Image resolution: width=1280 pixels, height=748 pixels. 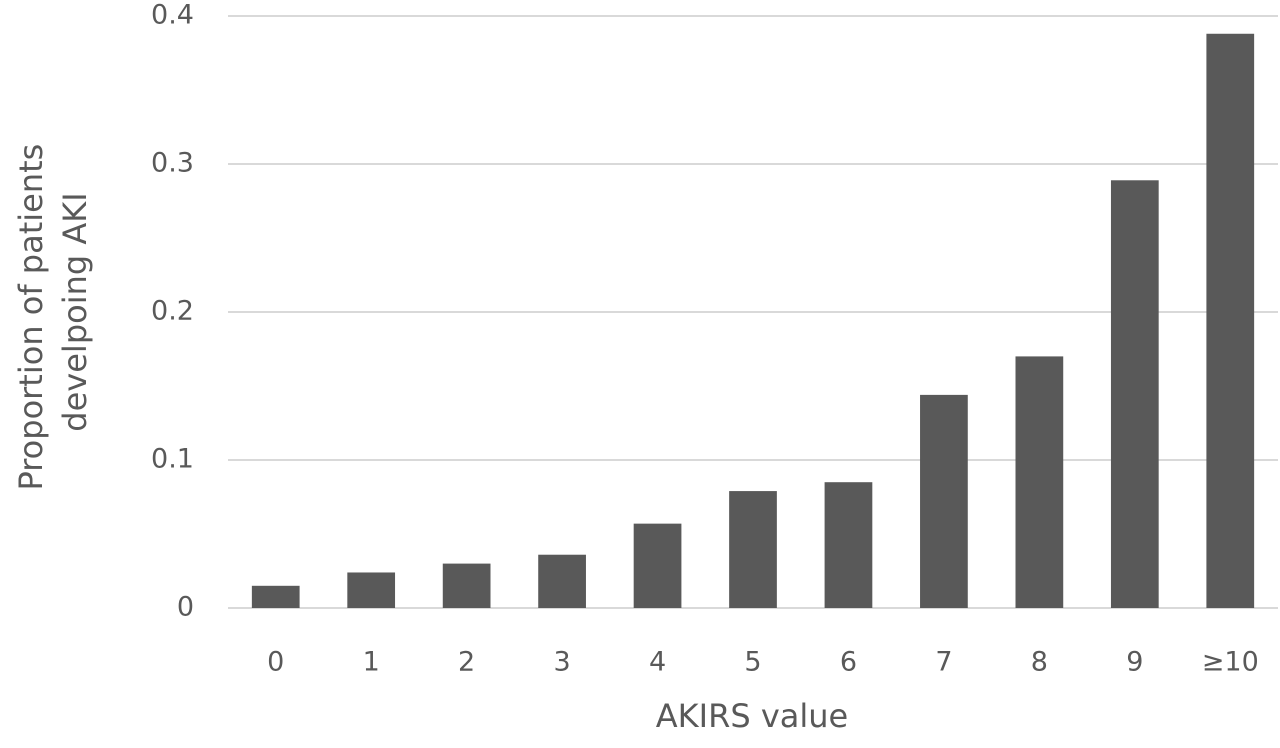 What do you see at coordinates (172, 15) in the screenshot?
I see `y-tick-label: 0.4` at bounding box center [172, 15].